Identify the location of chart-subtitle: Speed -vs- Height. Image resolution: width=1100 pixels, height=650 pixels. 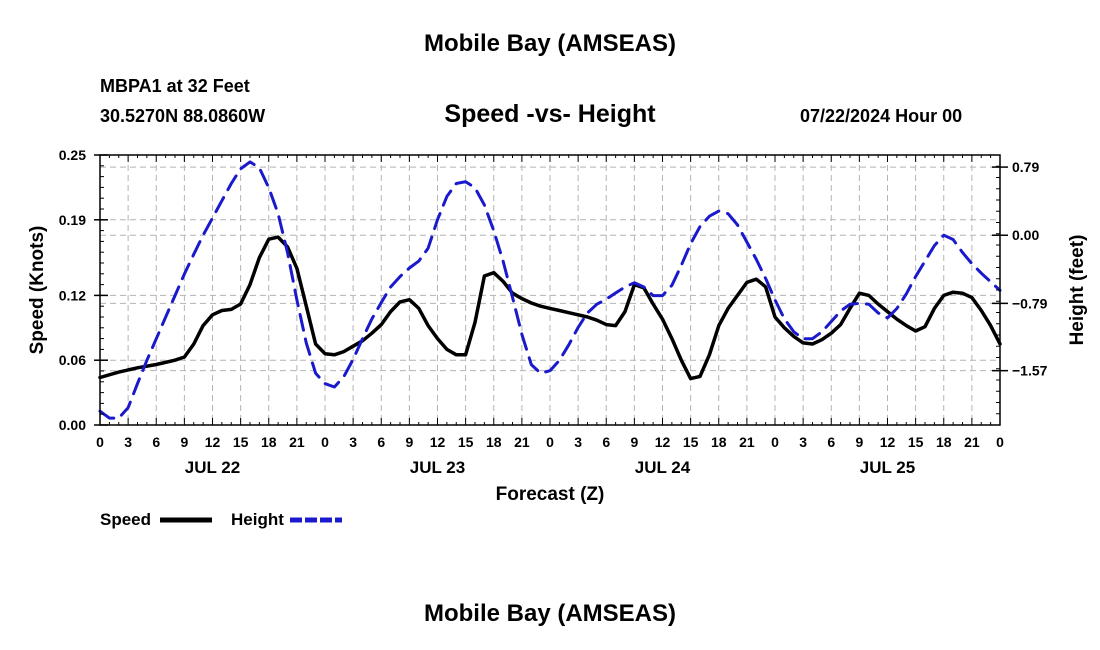
(550, 114).